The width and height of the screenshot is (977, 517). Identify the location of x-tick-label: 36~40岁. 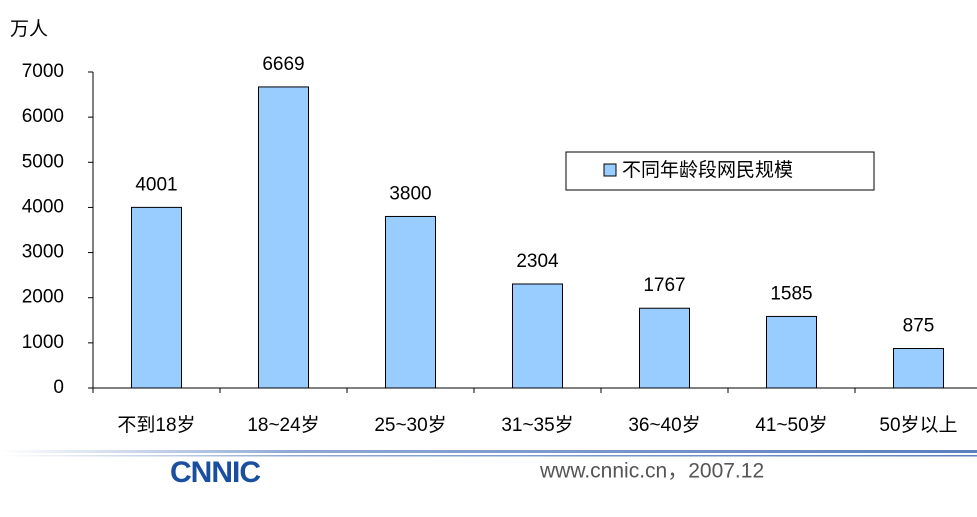
(664, 425).